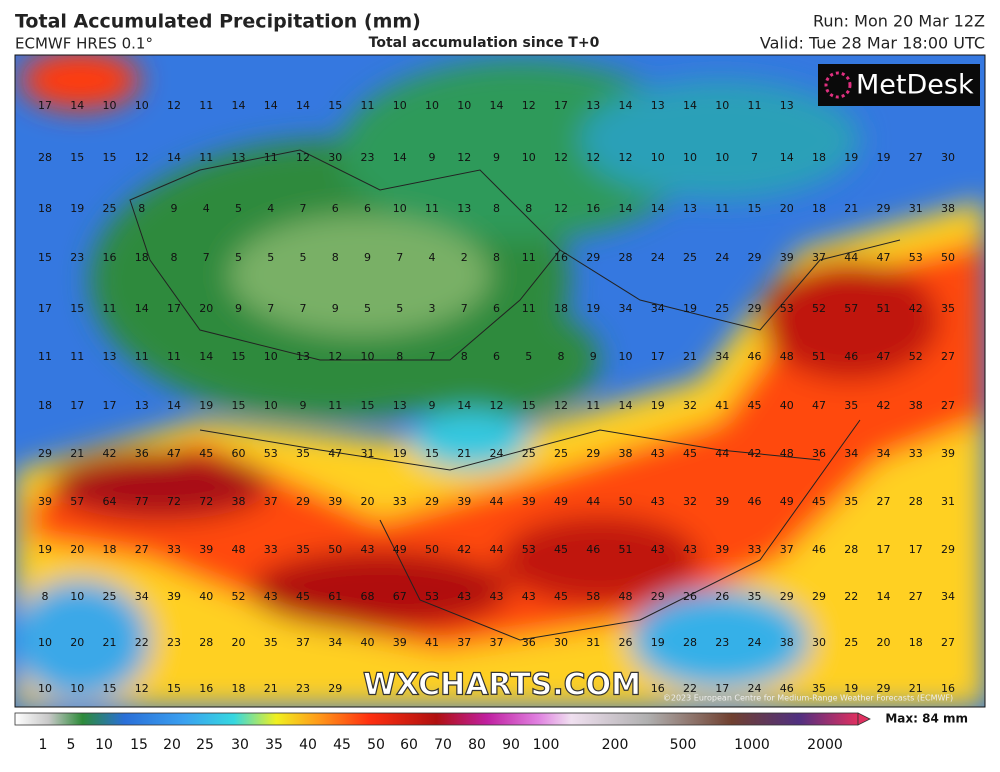  I want to click on grid-value: 21, so click(690, 356).